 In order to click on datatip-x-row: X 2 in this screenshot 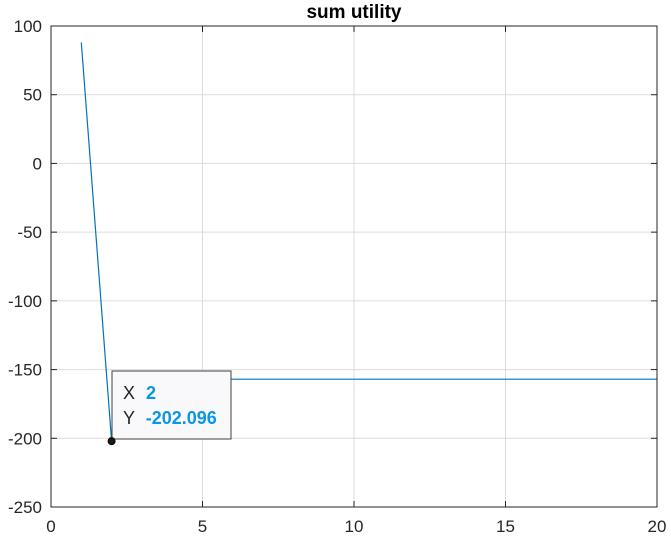, I will do `click(139, 393)`.